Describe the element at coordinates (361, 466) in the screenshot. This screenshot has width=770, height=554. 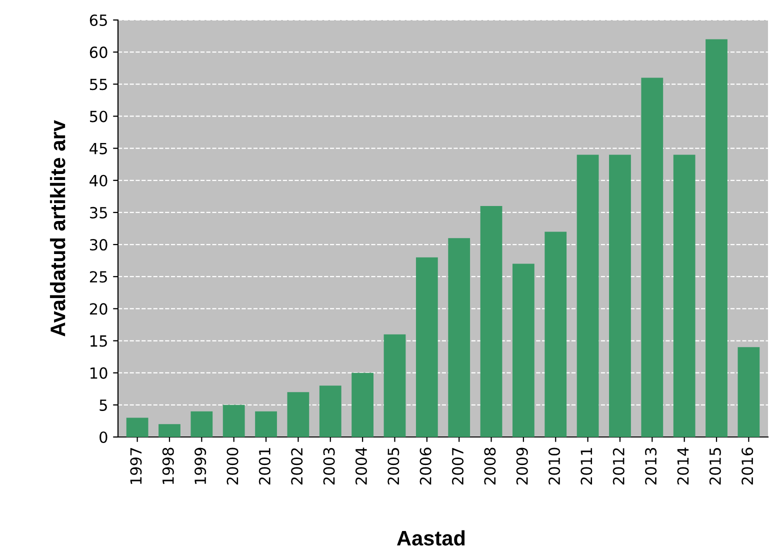
I see `x-tick-label: 2004` at that location.